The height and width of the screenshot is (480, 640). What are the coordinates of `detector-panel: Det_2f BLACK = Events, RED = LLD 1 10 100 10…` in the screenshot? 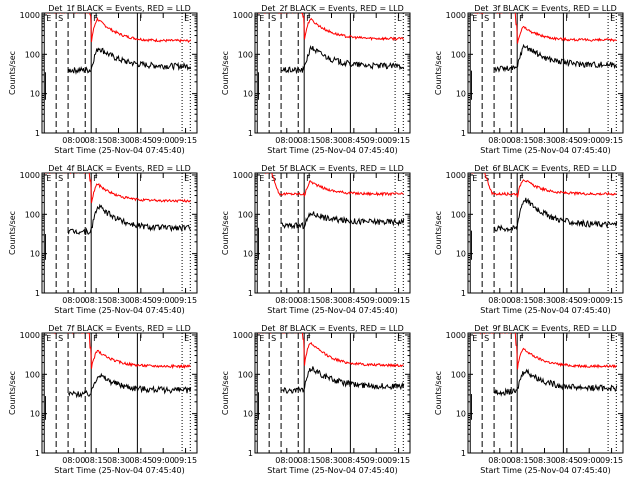 It's located at (316, 79).